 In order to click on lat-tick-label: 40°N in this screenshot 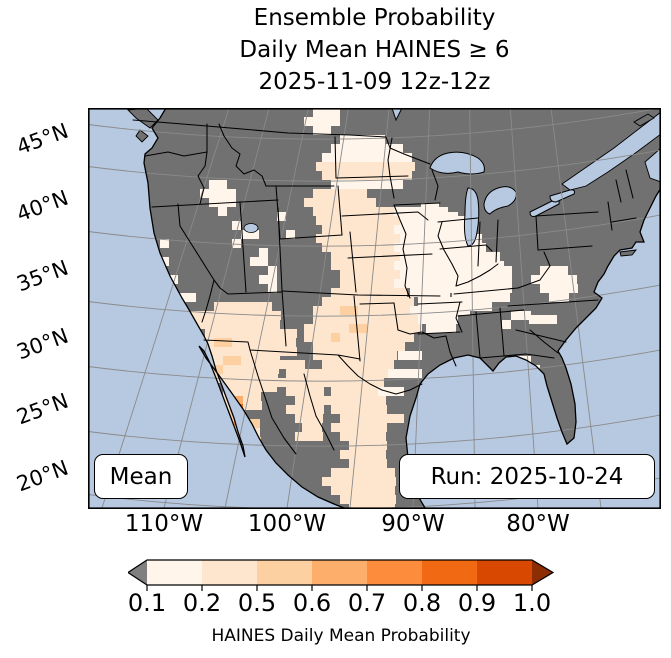, I will do `click(42, 206)`.